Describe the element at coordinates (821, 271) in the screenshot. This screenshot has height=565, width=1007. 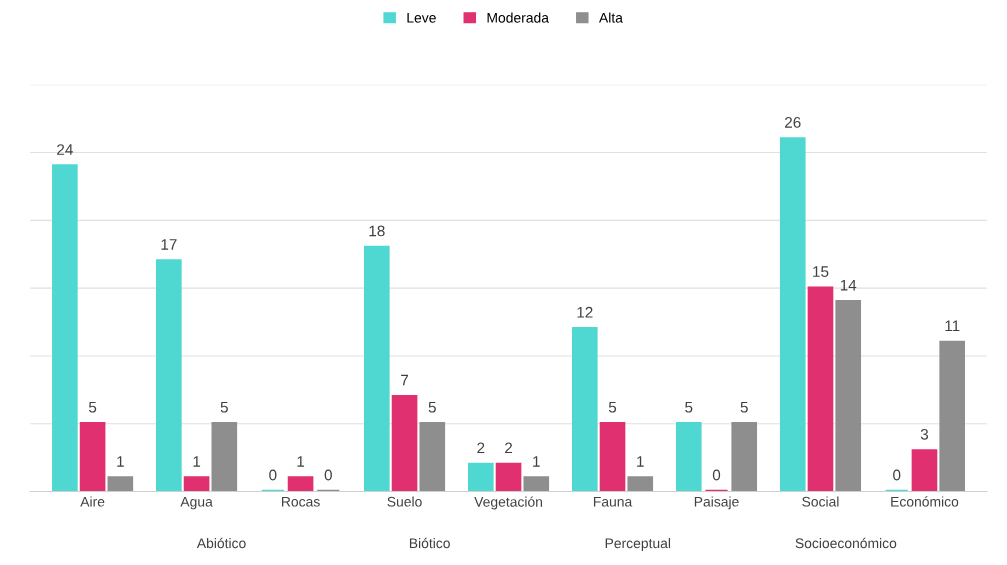
I see `data-label: 15` at that location.